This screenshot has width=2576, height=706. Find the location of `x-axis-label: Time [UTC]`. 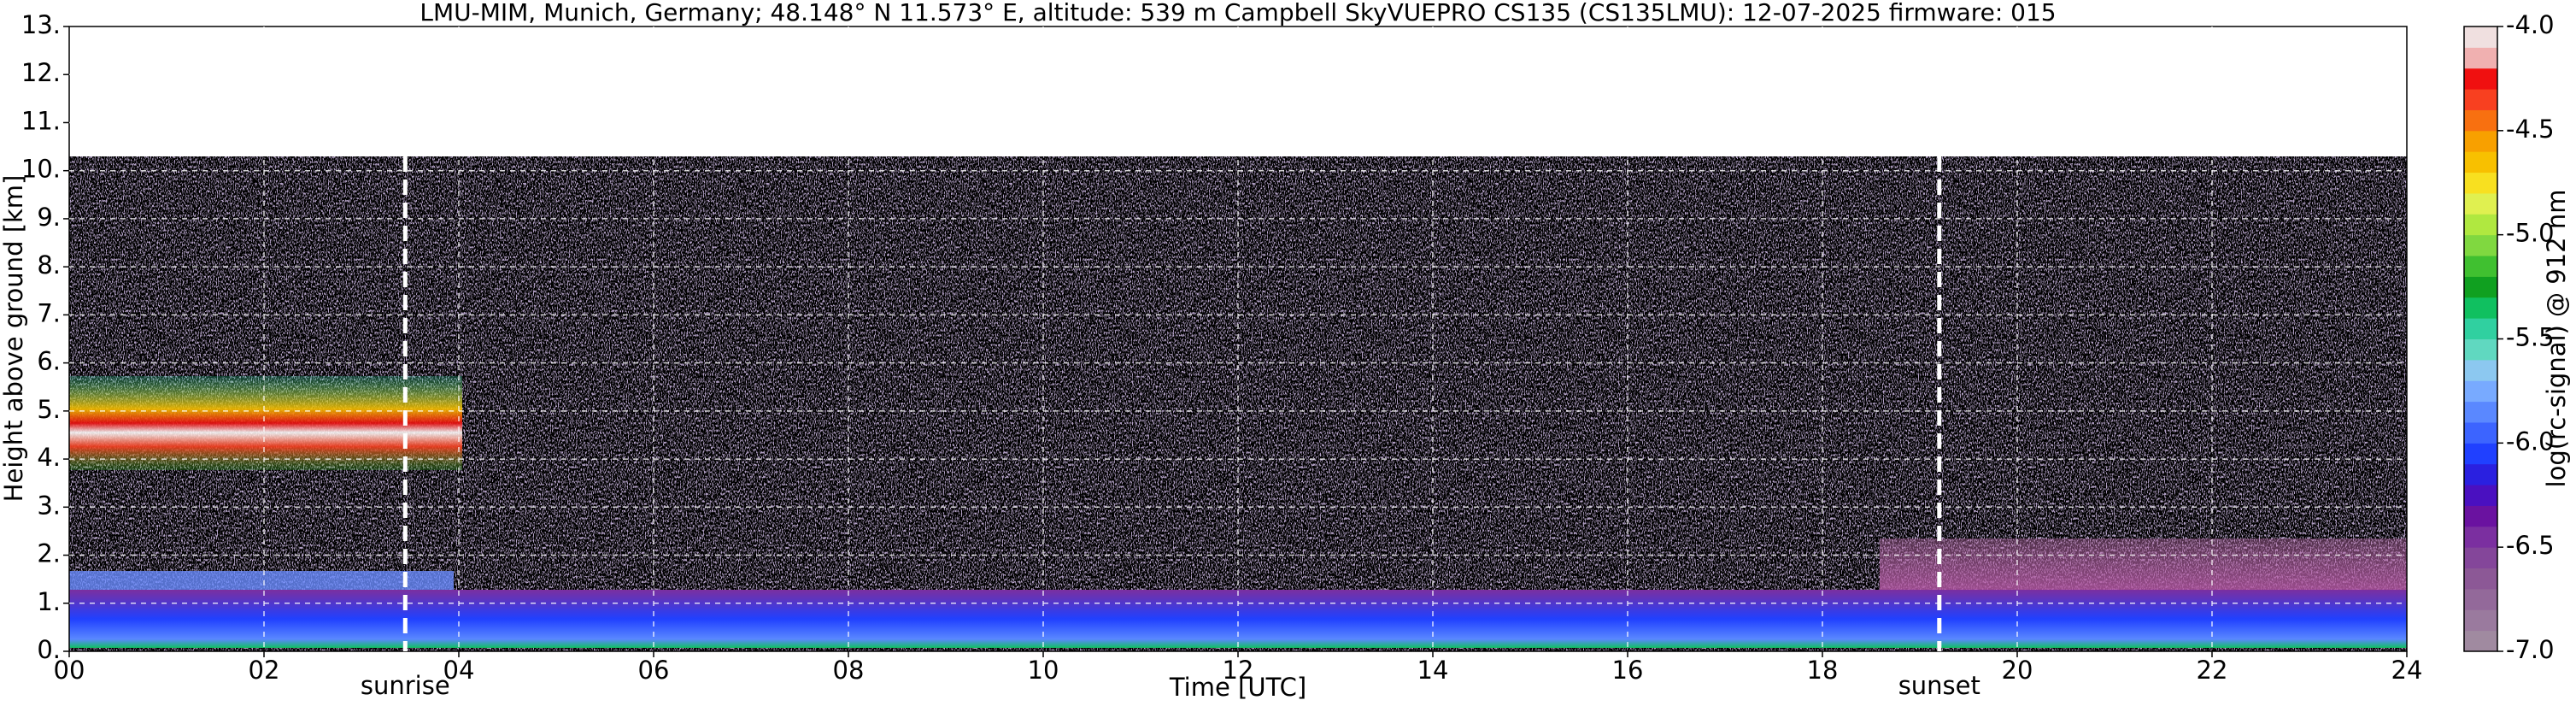

x-axis-label: Time [UTC] is located at coordinates (1237, 687).